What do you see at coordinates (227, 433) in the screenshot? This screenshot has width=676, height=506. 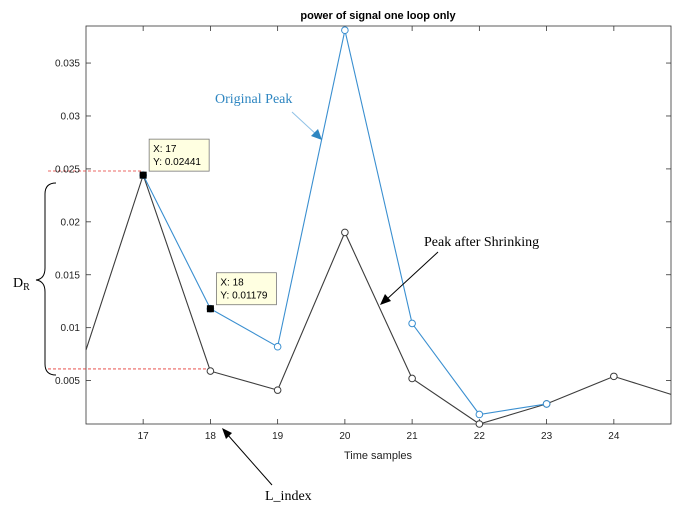 I see `annotation-l-index-arrowhead` at bounding box center [227, 433].